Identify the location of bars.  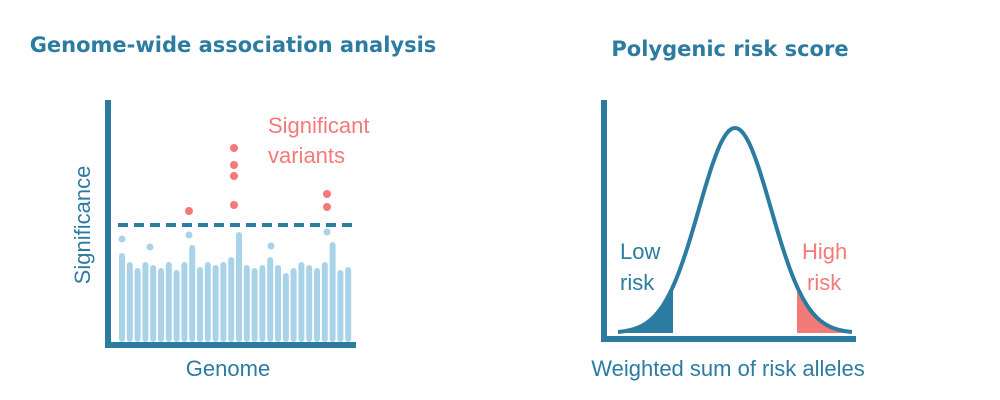
(235, 287).